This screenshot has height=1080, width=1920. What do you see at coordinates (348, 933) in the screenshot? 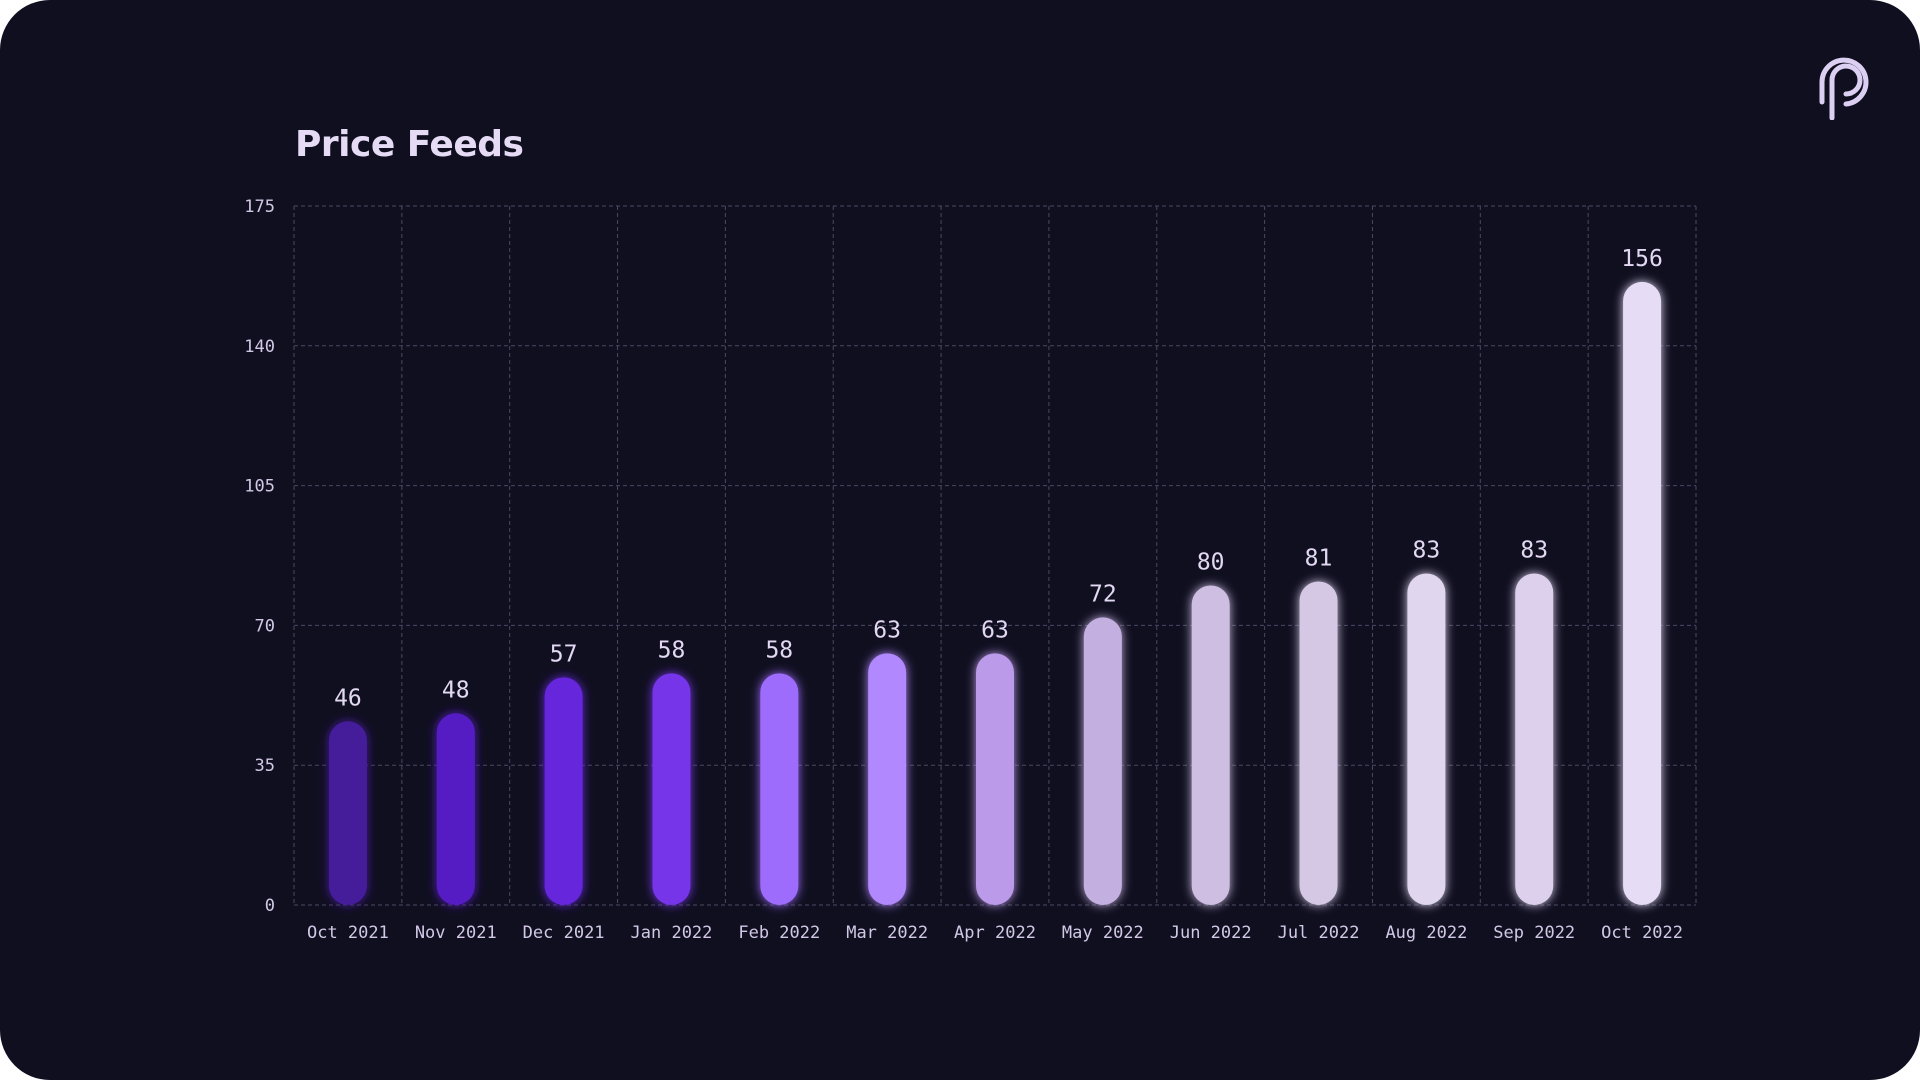
I see `x-tick-label: Oct 2021` at bounding box center [348, 933].